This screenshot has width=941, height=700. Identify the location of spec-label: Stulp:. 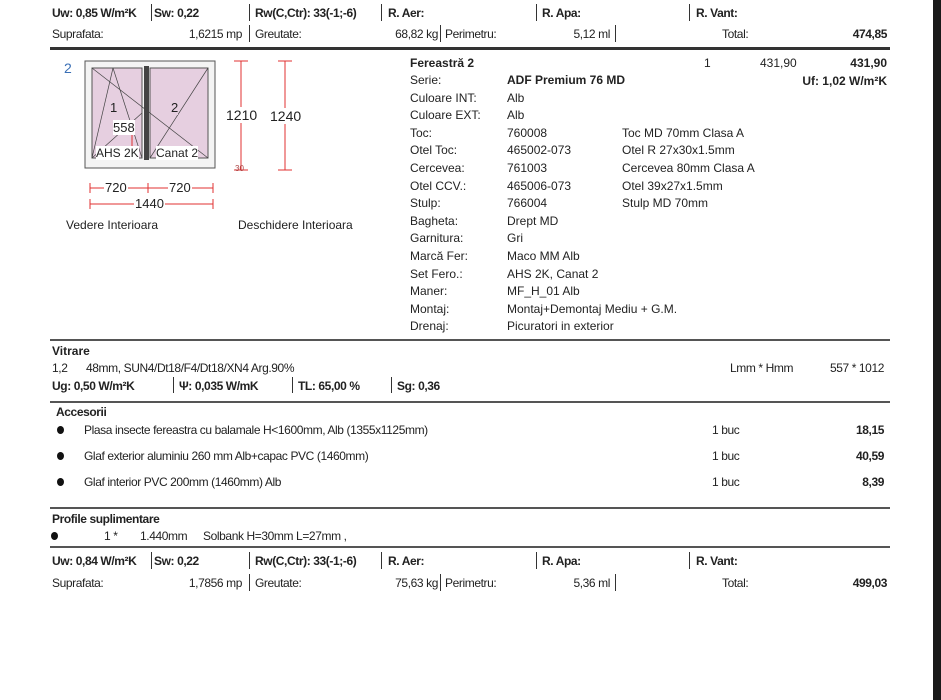
(425, 203).